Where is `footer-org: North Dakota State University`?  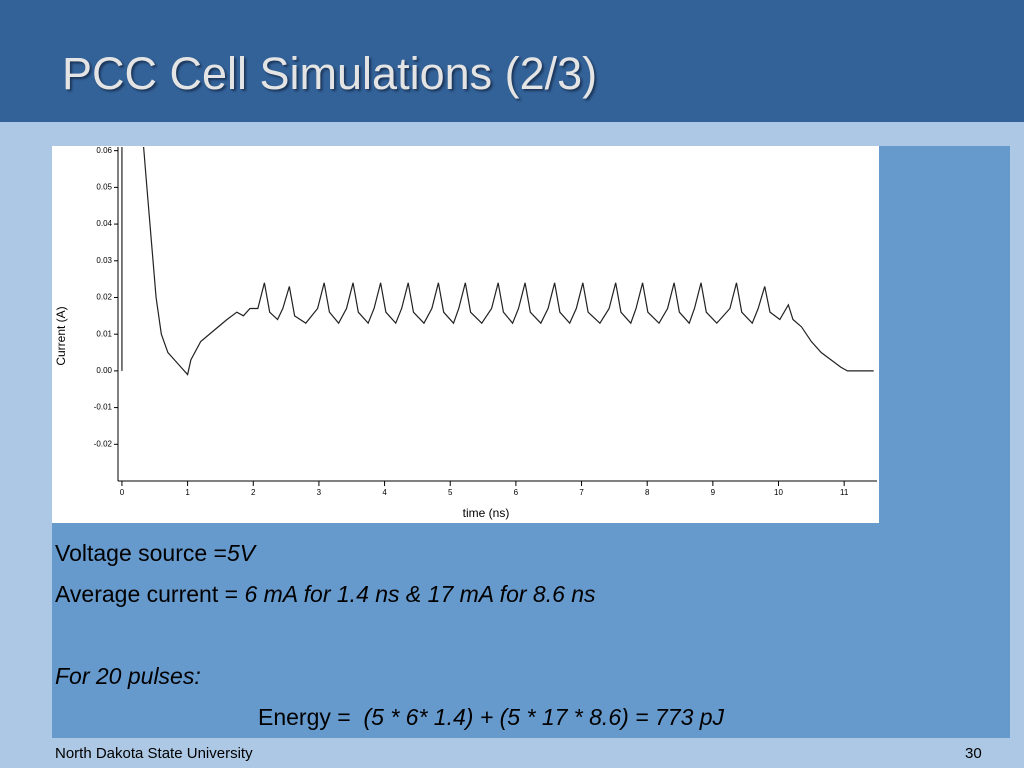 footer-org: North Dakota State University is located at coordinates (154, 753).